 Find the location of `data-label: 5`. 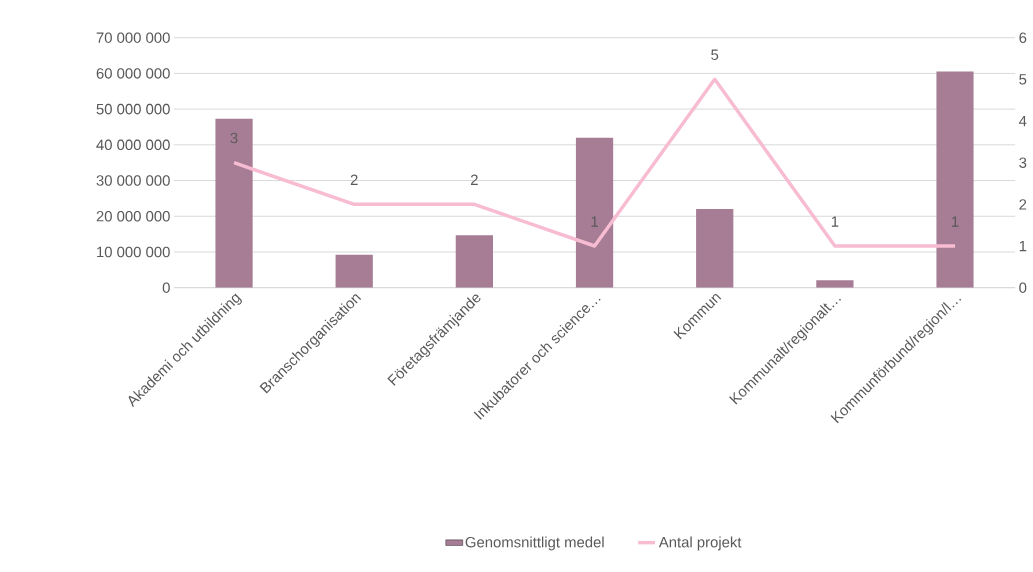

data-label: 5 is located at coordinates (715, 54).